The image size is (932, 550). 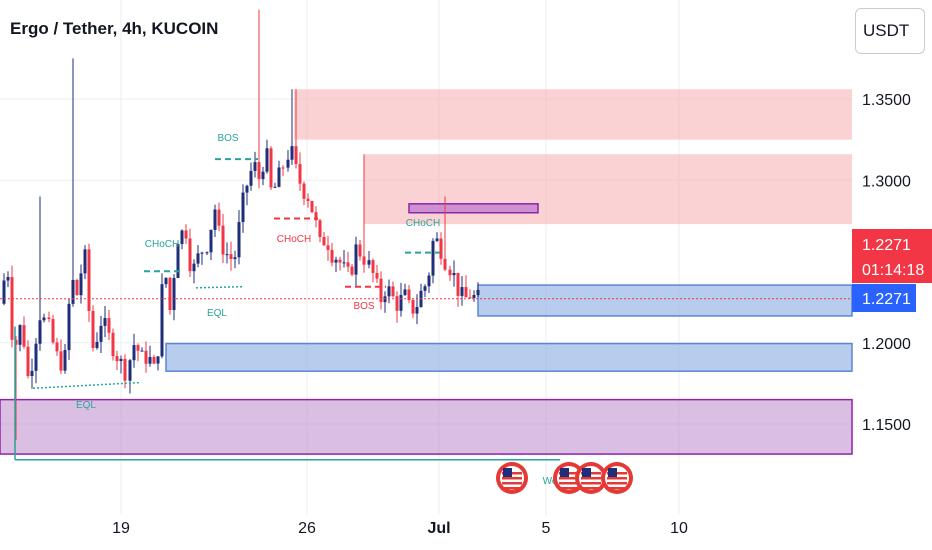 I want to click on structure-label: We, so click(x=550, y=481).